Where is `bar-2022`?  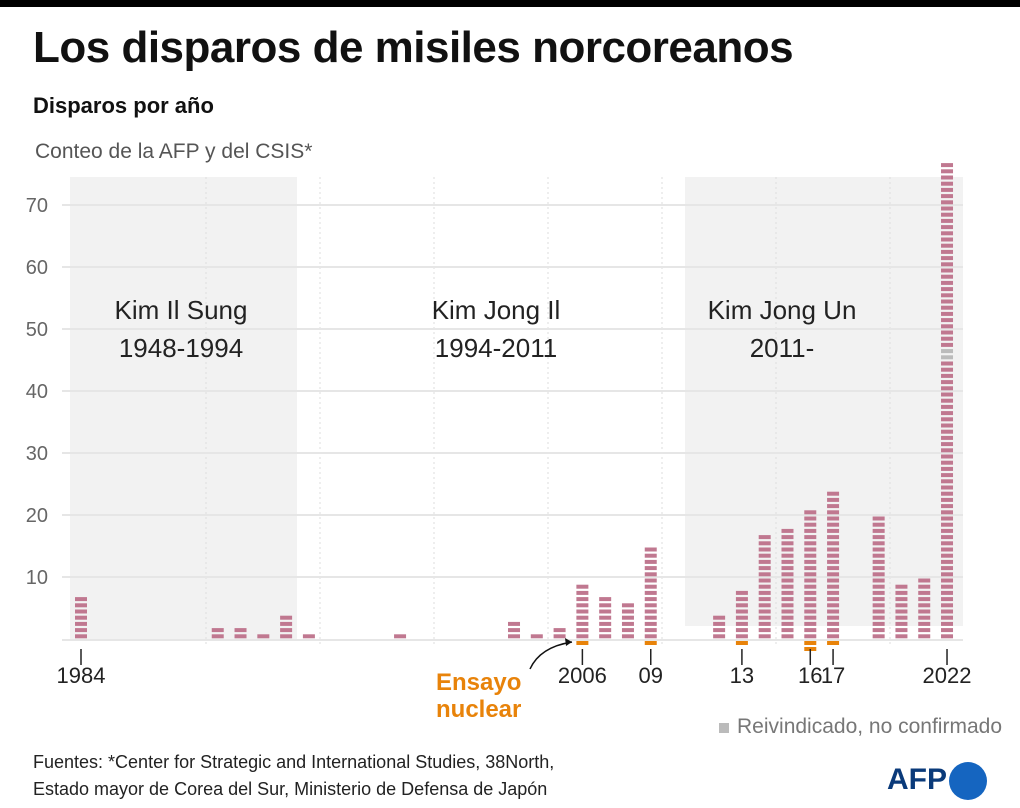 bar-2022 is located at coordinates (947, 401).